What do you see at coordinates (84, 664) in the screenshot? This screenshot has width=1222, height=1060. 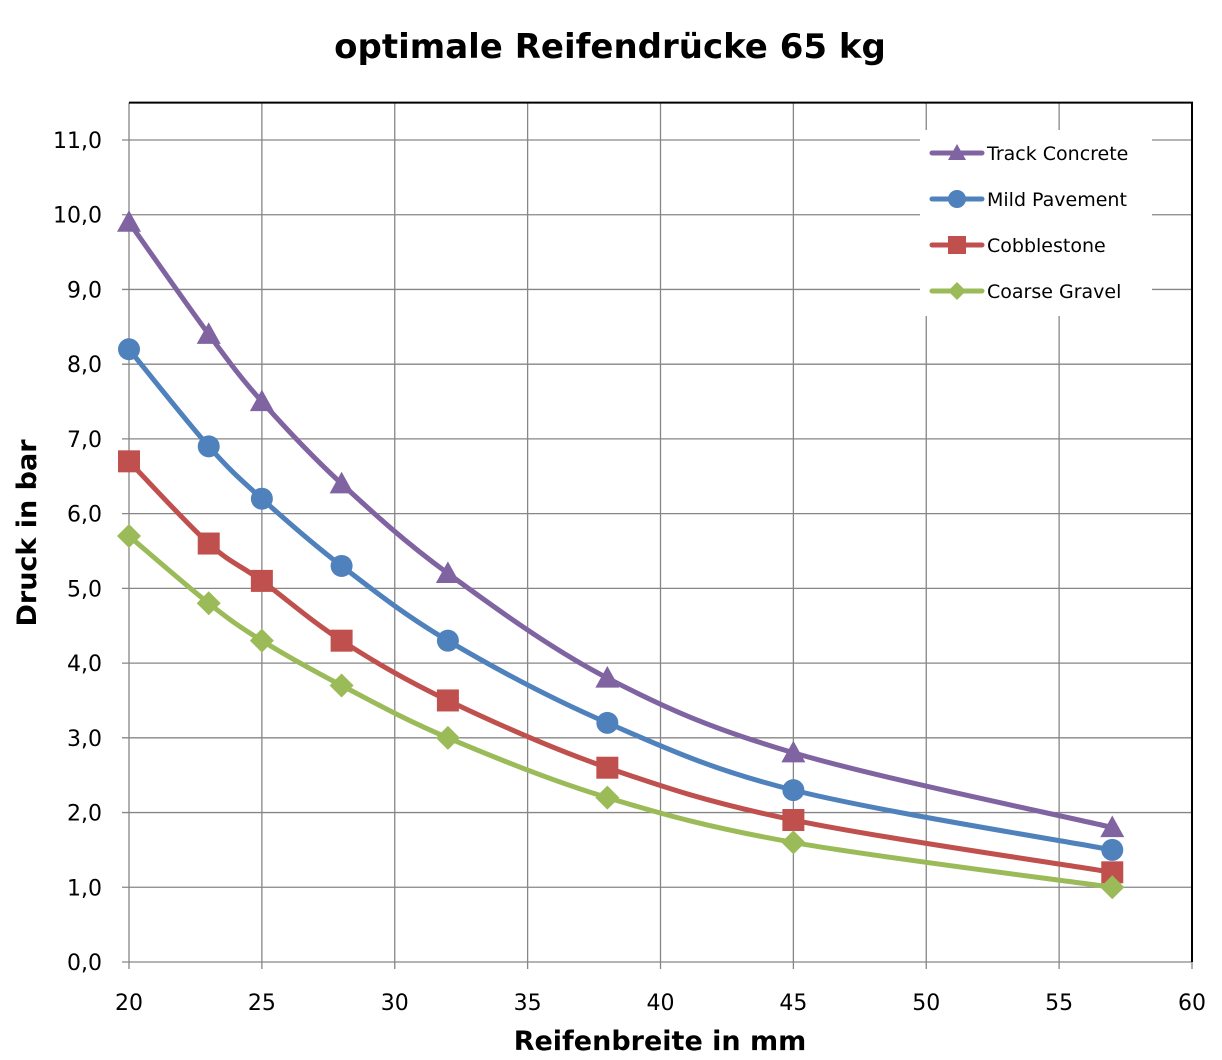 I see `y-tick-label: 4,0` at bounding box center [84, 664].